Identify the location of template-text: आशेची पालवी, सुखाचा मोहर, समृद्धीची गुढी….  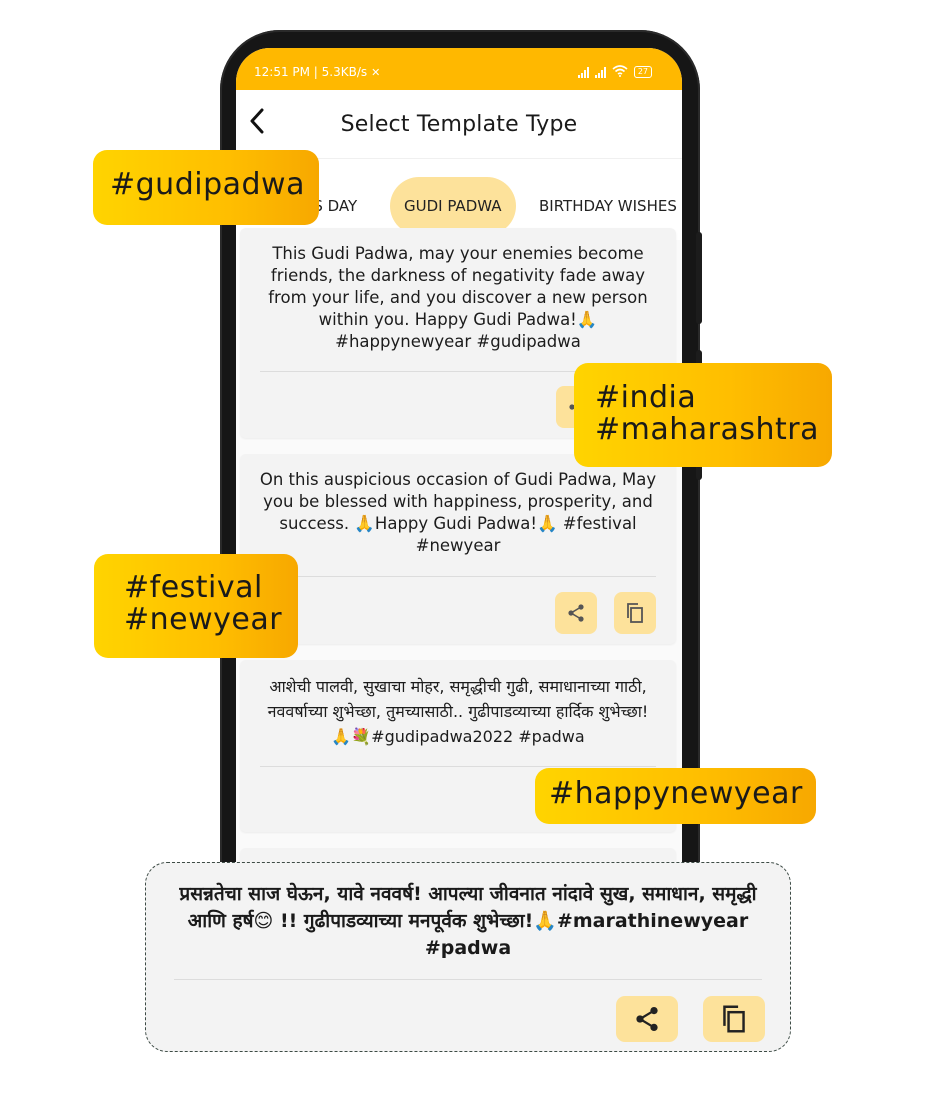
(458, 711).